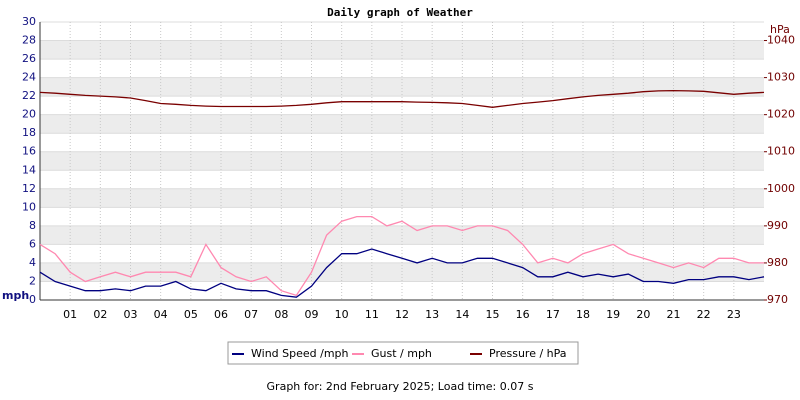 The height and width of the screenshot is (400, 800). Describe the element at coordinates (29, 40) in the screenshot. I see `y-tick-label: 28` at that location.